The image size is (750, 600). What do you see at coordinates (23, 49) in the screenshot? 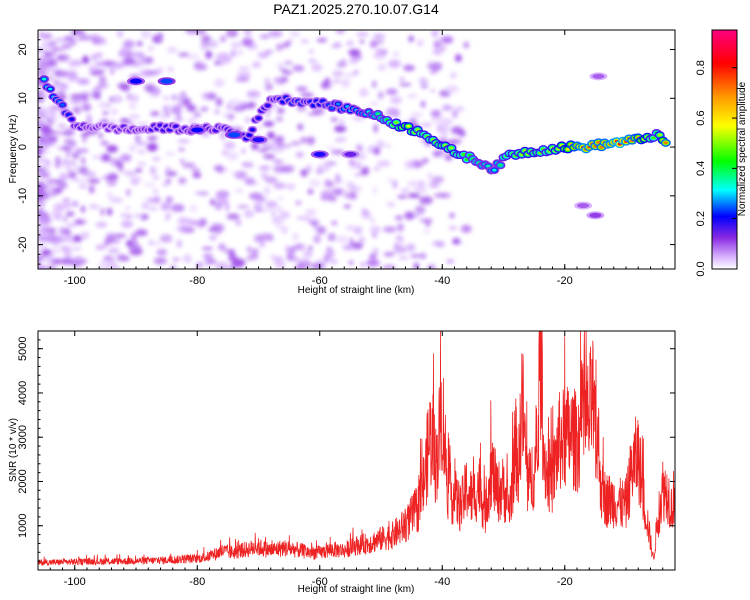
I see `y-tick-label: 20` at bounding box center [23, 49].